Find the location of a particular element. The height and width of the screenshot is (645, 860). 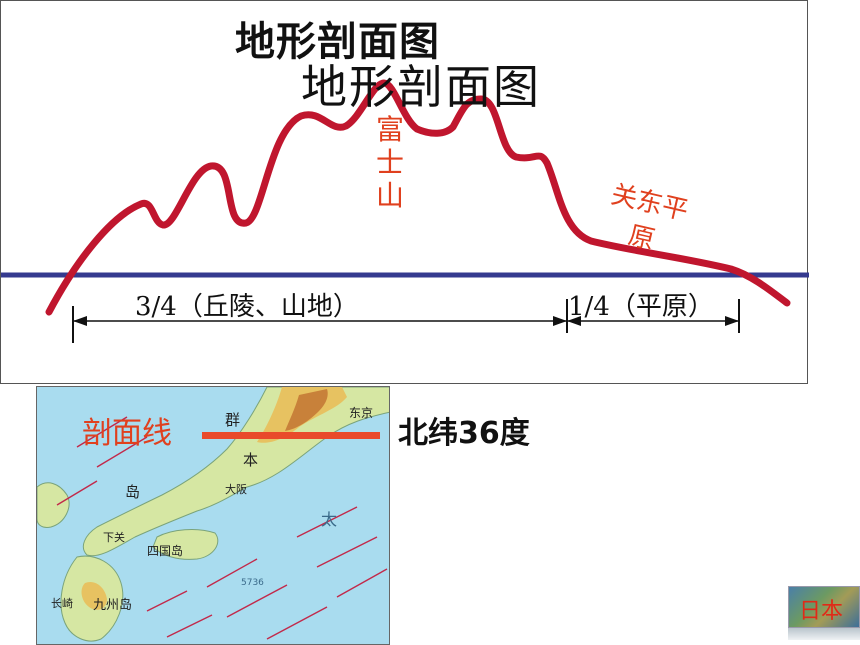

japan-thumbnail-link: 日本 is located at coordinates (824, 607).